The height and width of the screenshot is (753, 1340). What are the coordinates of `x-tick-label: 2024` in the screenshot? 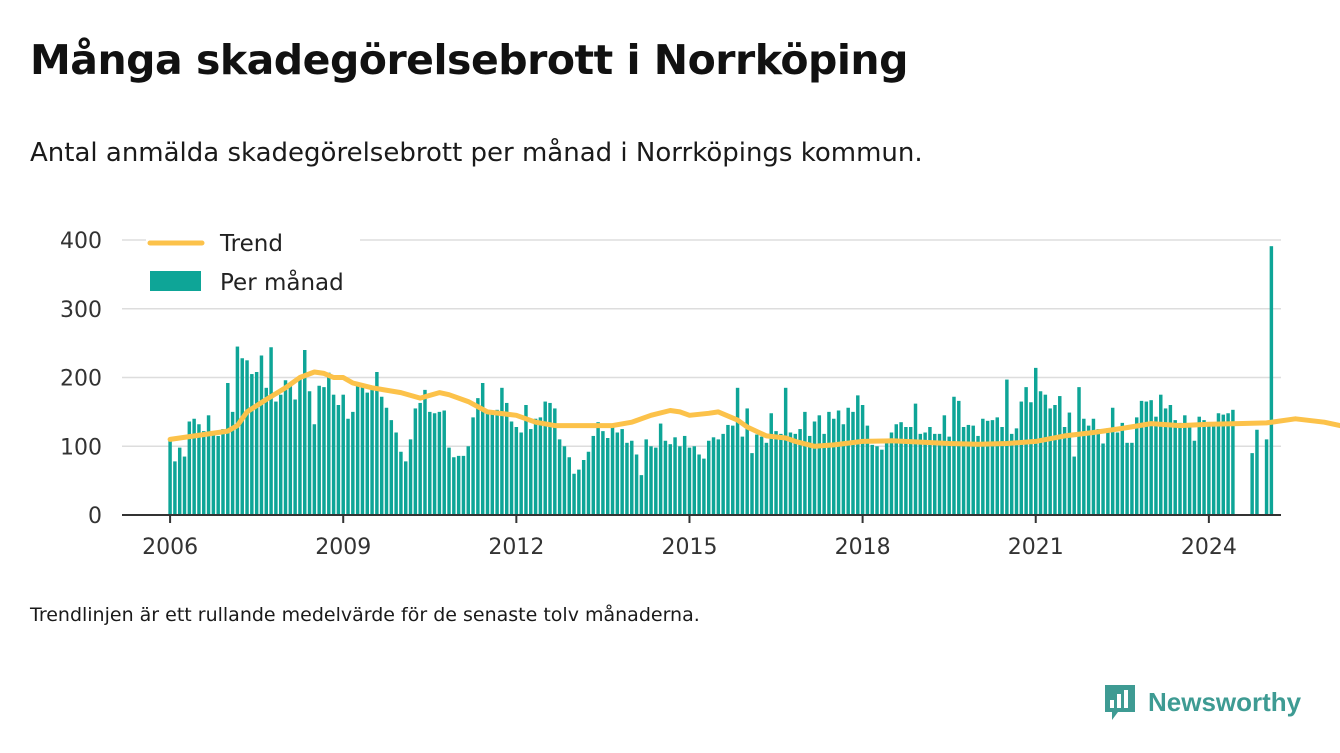 It's located at (1209, 547).